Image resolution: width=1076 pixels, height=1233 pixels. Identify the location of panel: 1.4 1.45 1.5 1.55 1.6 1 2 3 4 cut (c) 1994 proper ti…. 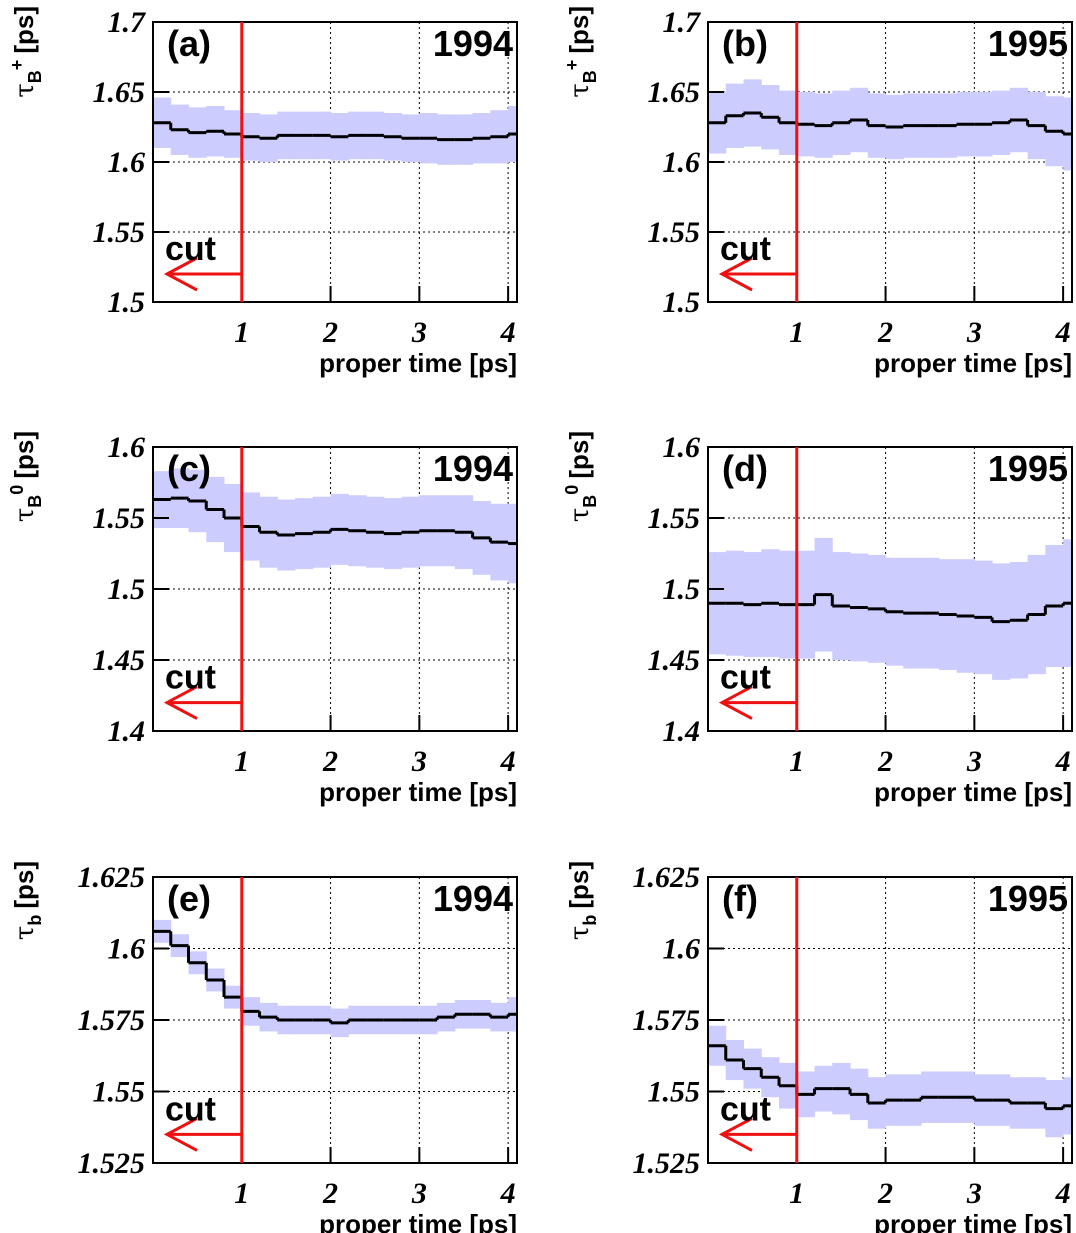
(262, 619).